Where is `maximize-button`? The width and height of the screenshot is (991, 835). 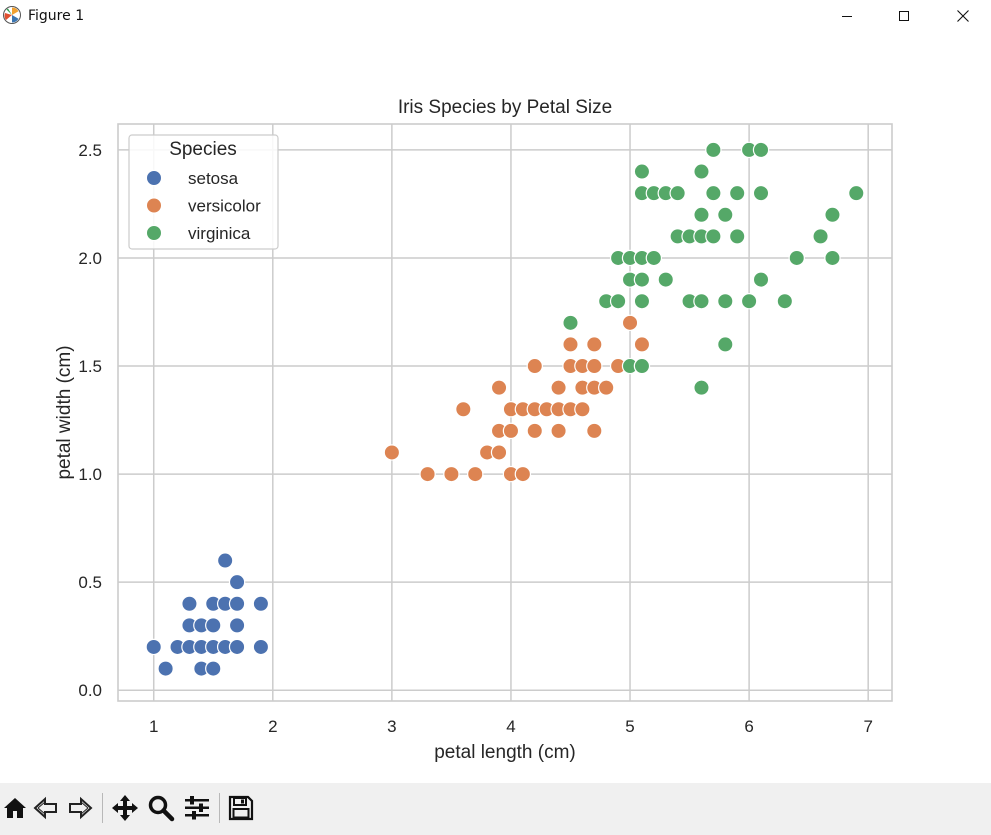
maximize-button is located at coordinates (904, 16).